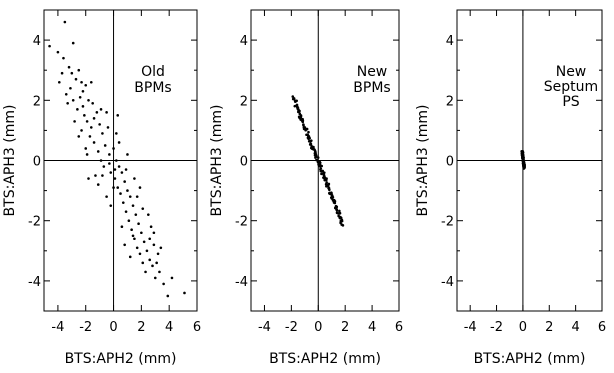  Describe the element at coordinates (399, 327) in the screenshot. I see `x-tick-label: 6` at that location.